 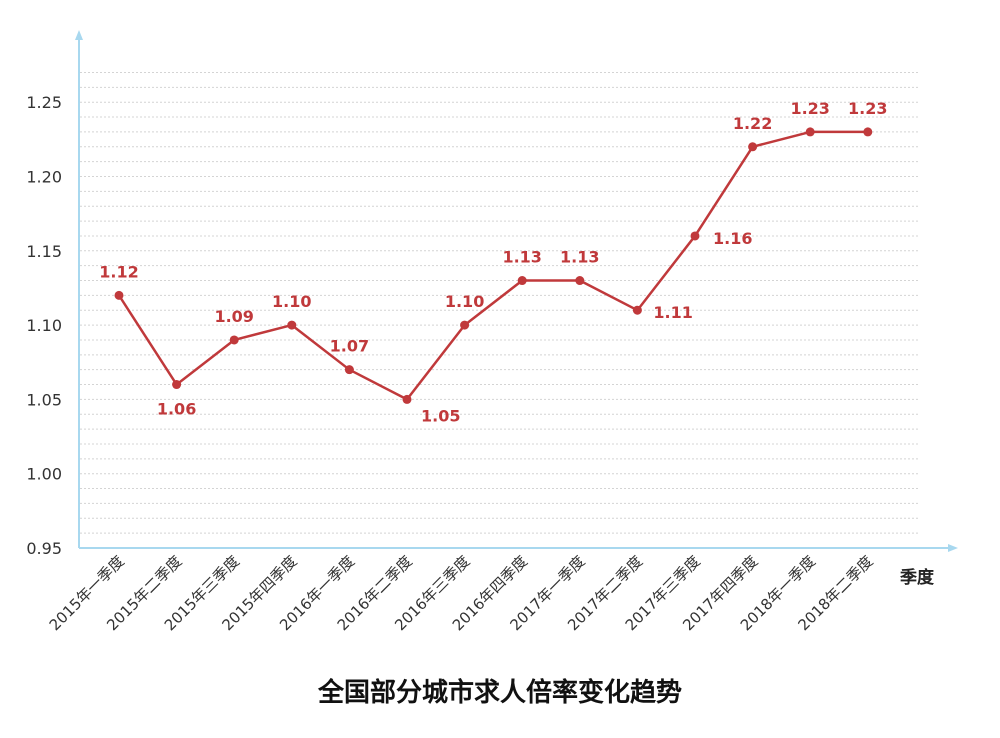 I want to click on y-tick-label: 1.25, so click(x=44, y=102).